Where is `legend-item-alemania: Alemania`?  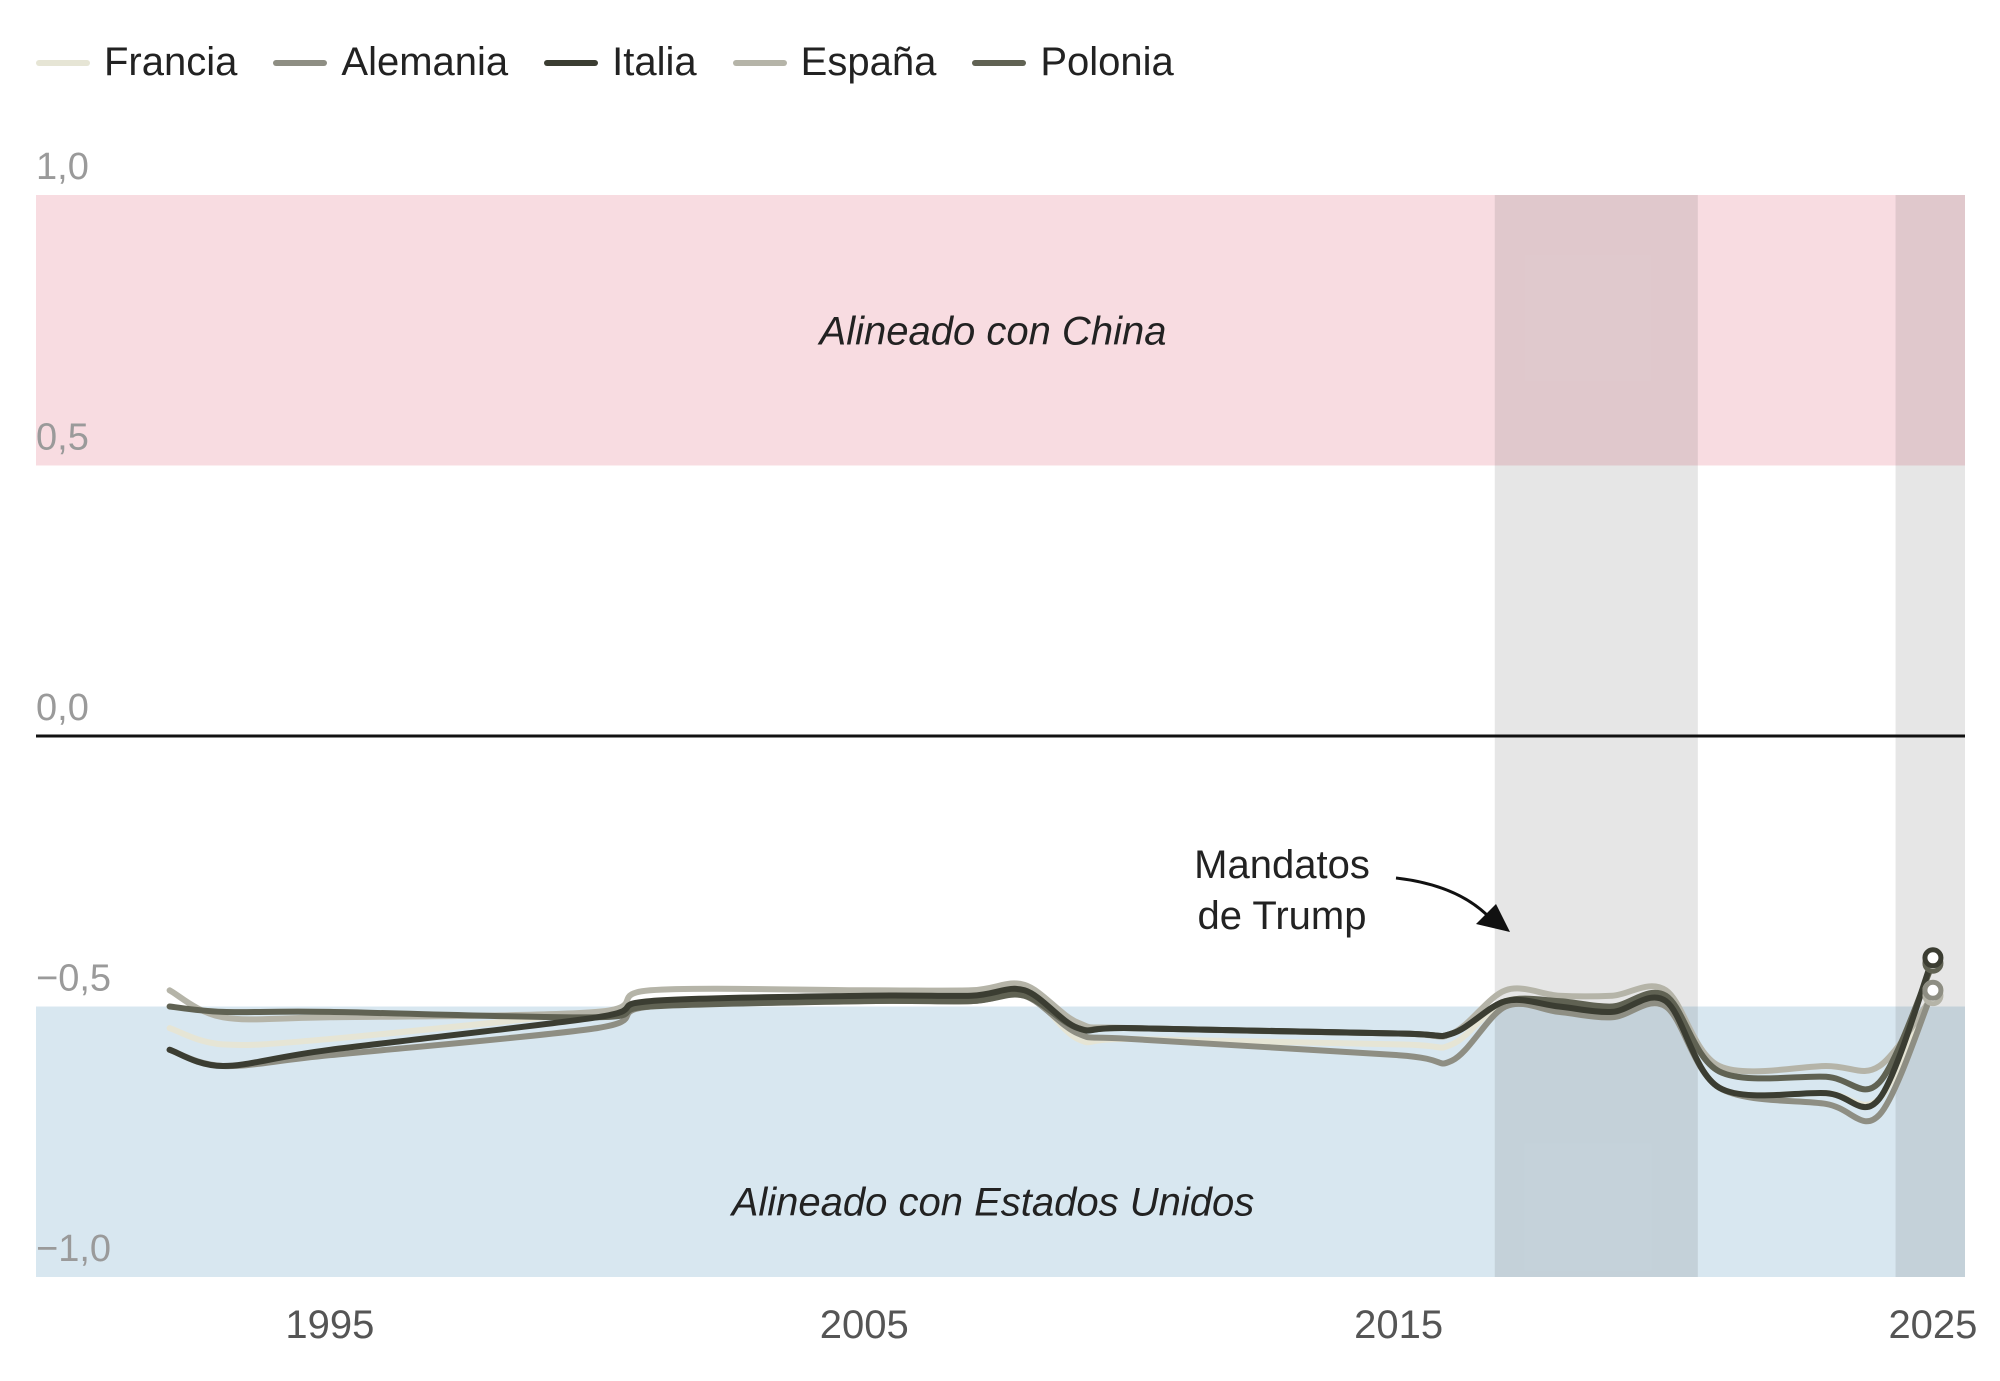
legend-item-alemania: Alemania is located at coordinates (390, 62).